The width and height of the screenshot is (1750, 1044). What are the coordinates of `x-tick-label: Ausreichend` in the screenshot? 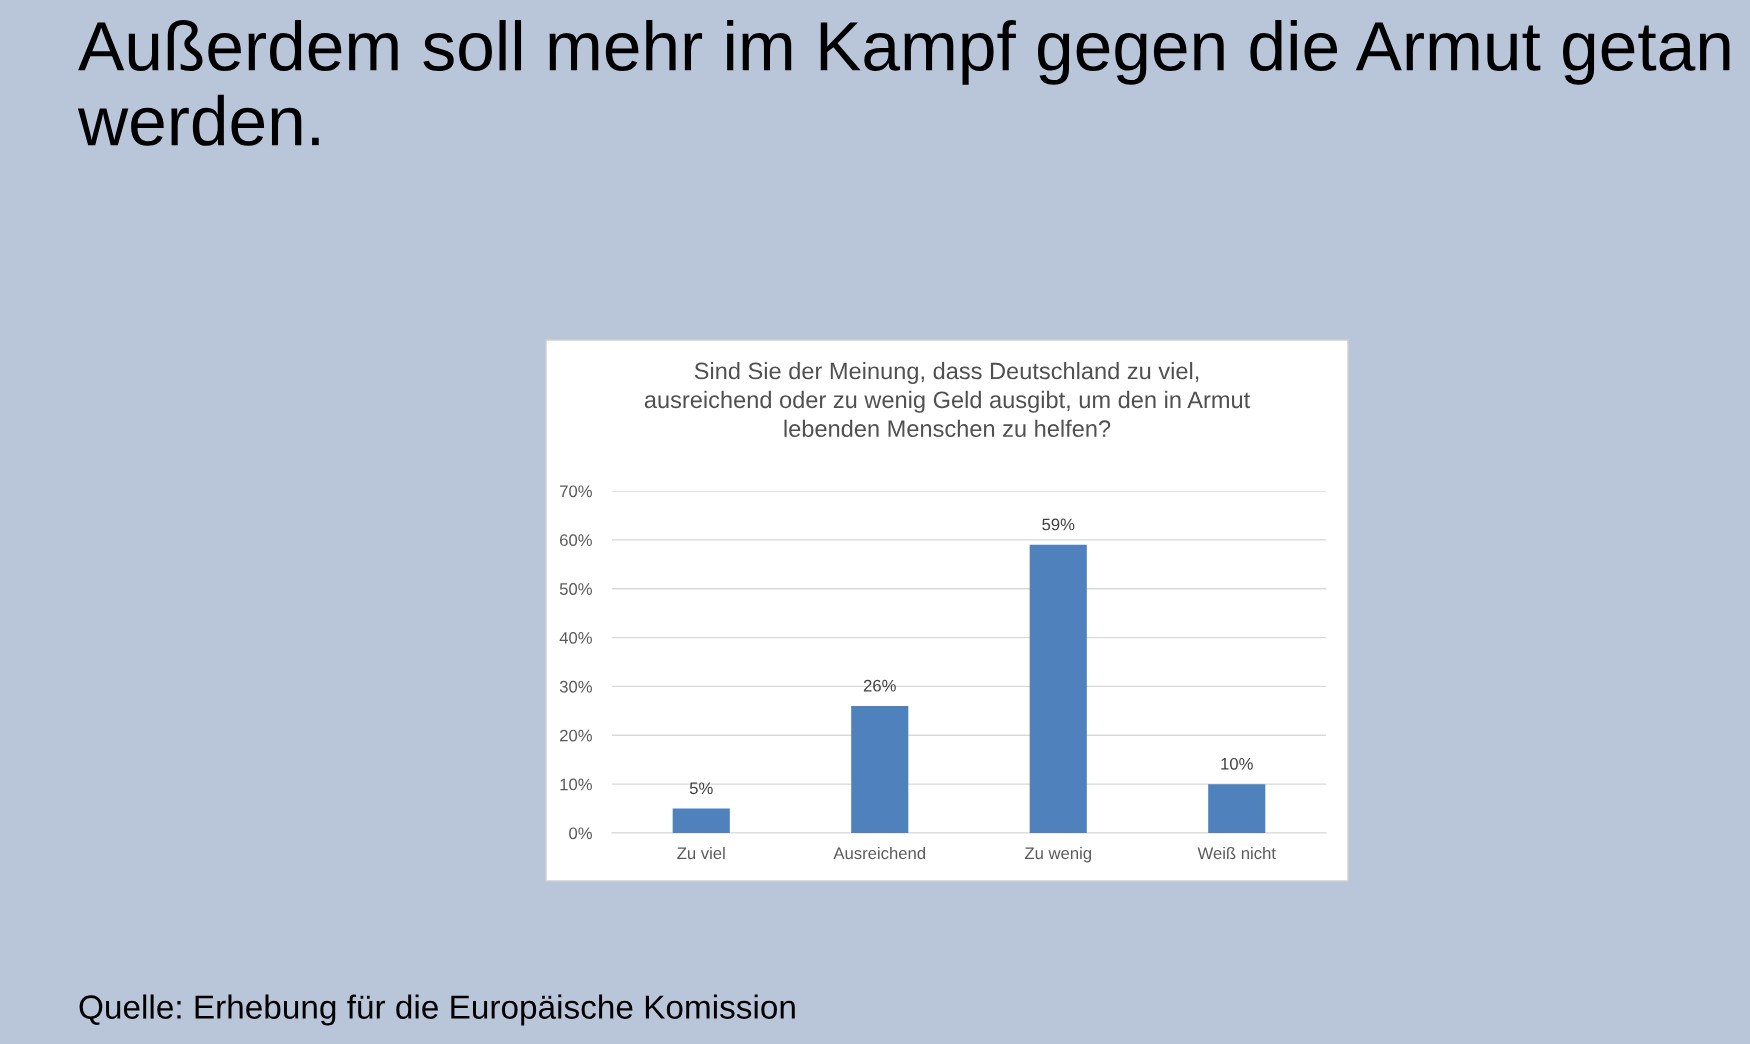 It's located at (879, 853).